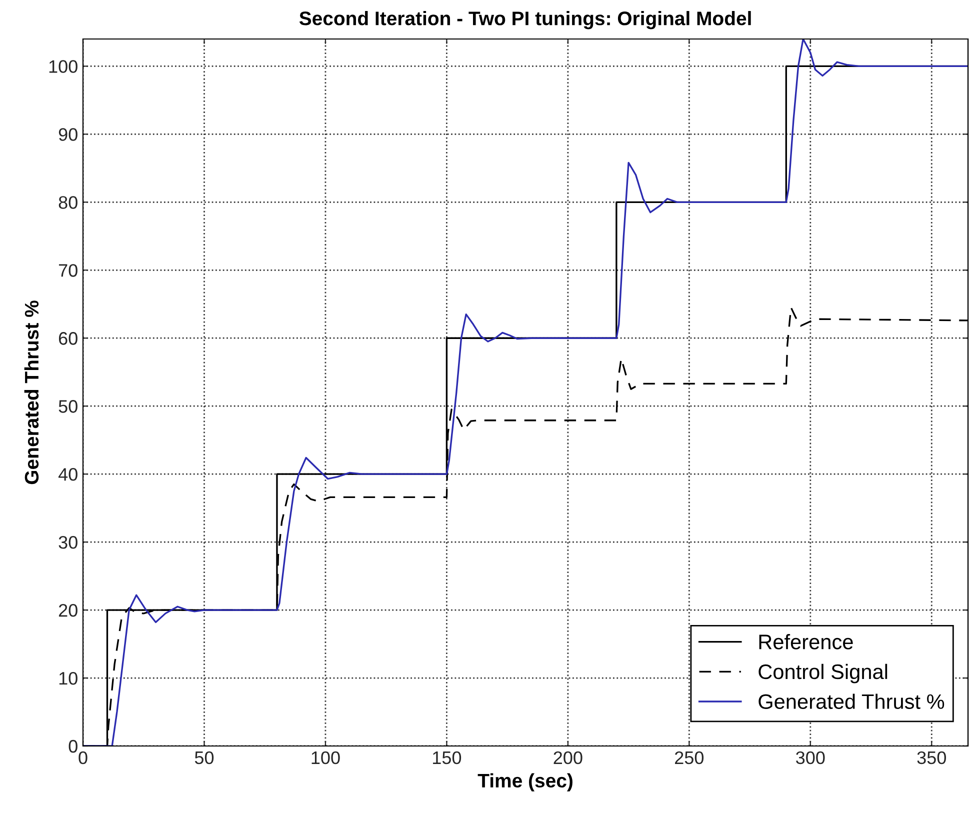  What do you see at coordinates (931, 757) in the screenshot?
I see `x-tick-label: 350` at bounding box center [931, 757].